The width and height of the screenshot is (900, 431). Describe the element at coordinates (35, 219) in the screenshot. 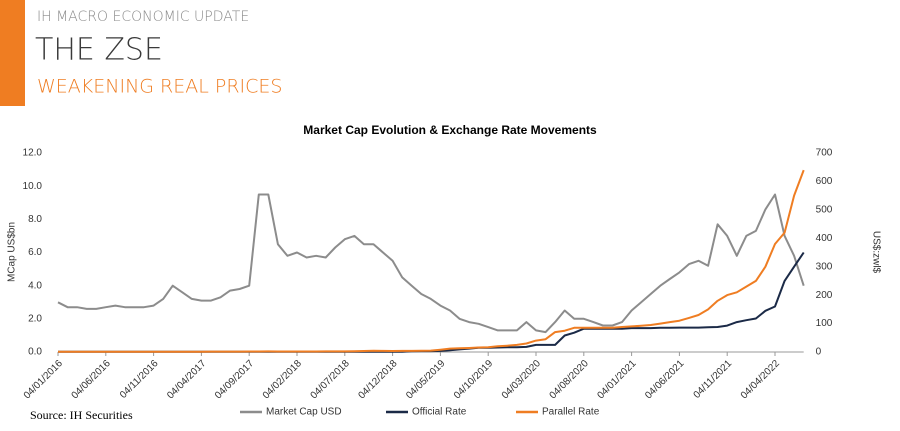

I see `y-tick-label: 8.0` at that location.